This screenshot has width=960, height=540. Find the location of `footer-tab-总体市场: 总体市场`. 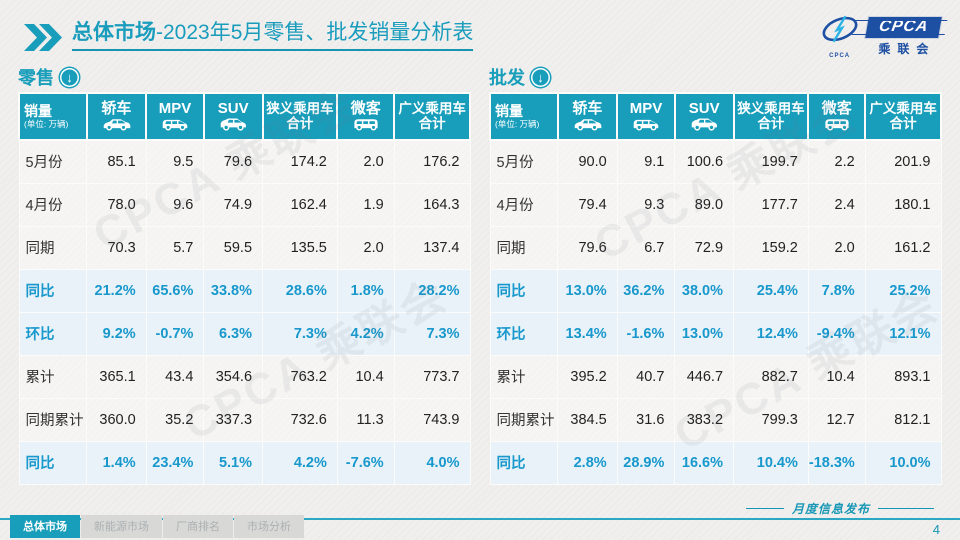

footer-tab-总体市场: 总体市场 is located at coordinates (45, 526).